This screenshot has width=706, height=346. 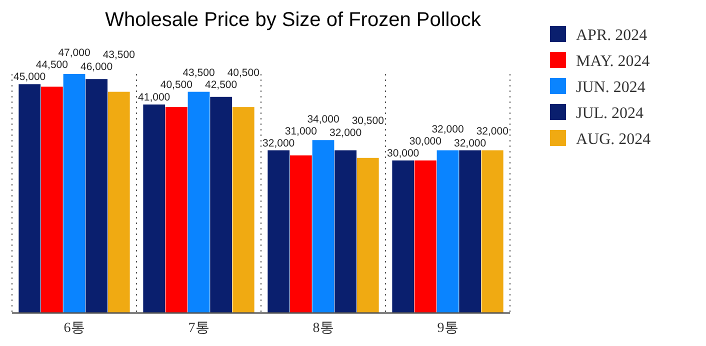 I want to click on legend-label: MAY. 2024, so click(x=613, y=61).